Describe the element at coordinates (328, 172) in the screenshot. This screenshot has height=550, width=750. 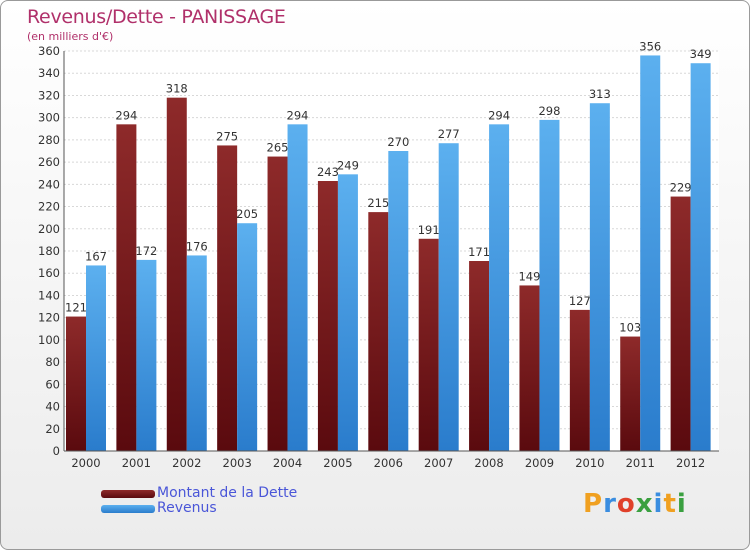
I see `data-label-dette: 243` at that location.